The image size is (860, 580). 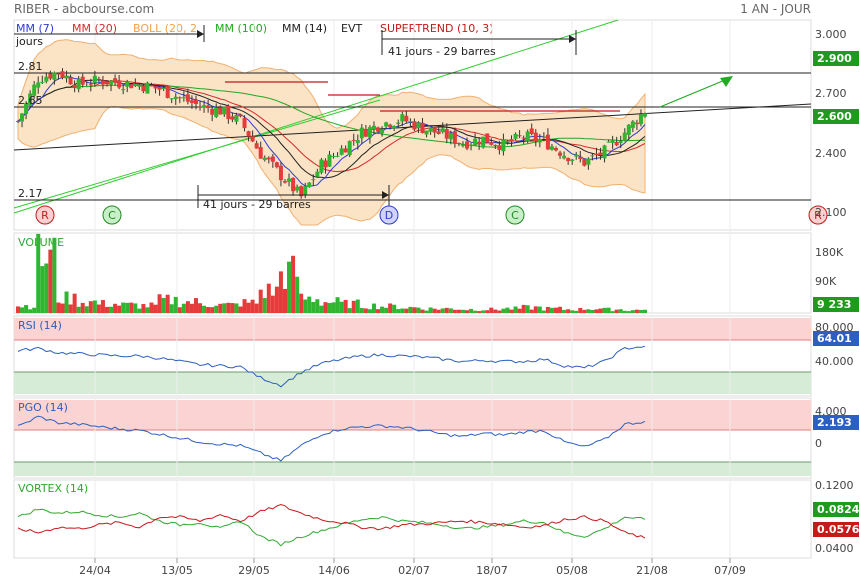 I want to click on vortex-tick-low: 0.0400, so click(x=834, y=548).